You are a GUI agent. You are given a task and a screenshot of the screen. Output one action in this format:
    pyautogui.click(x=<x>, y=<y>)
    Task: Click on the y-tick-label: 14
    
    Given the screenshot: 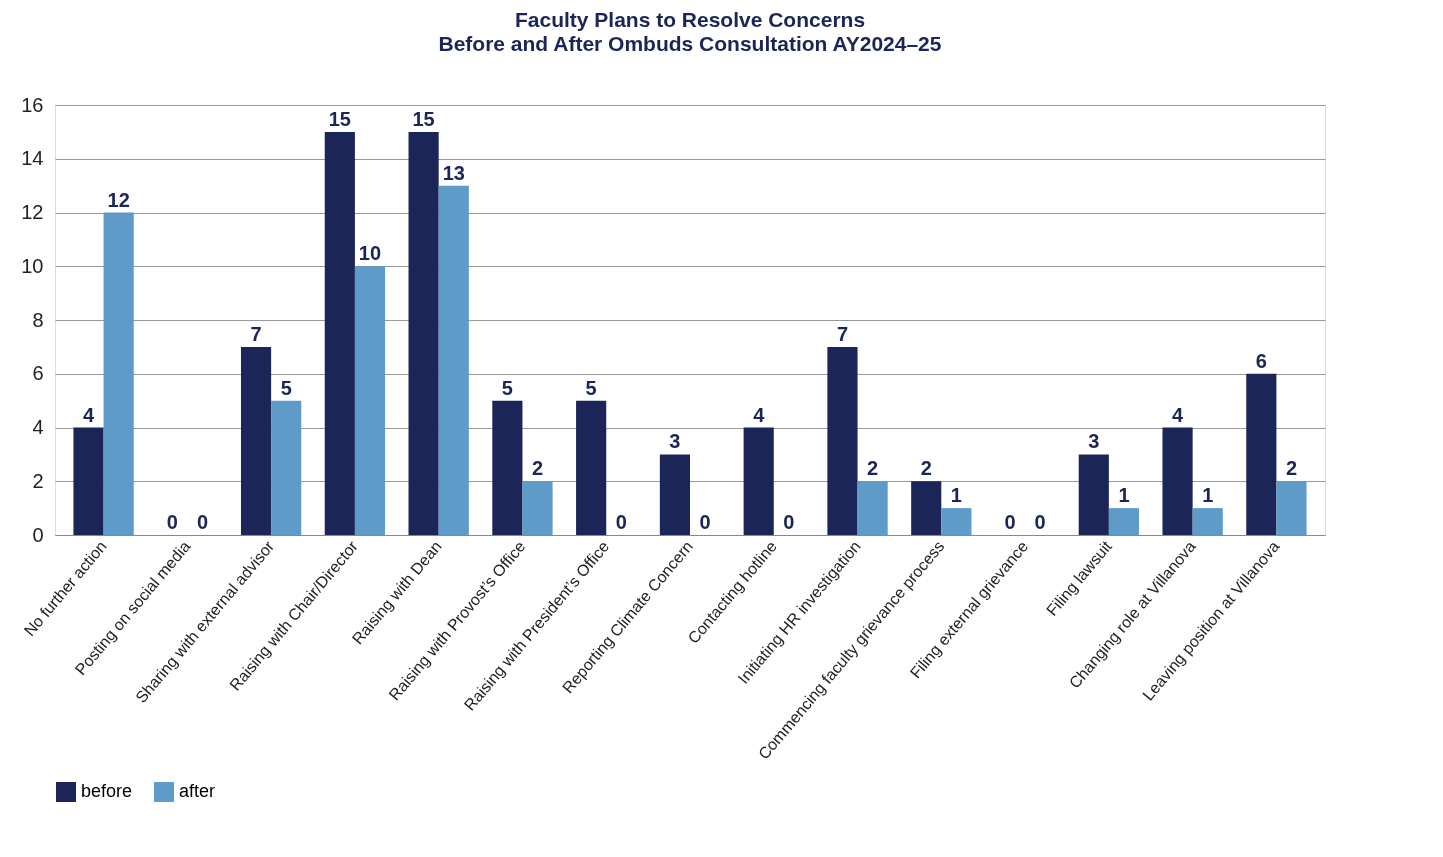 What is the action you would take?
    pyautogui.click(x=32, y=158)
    